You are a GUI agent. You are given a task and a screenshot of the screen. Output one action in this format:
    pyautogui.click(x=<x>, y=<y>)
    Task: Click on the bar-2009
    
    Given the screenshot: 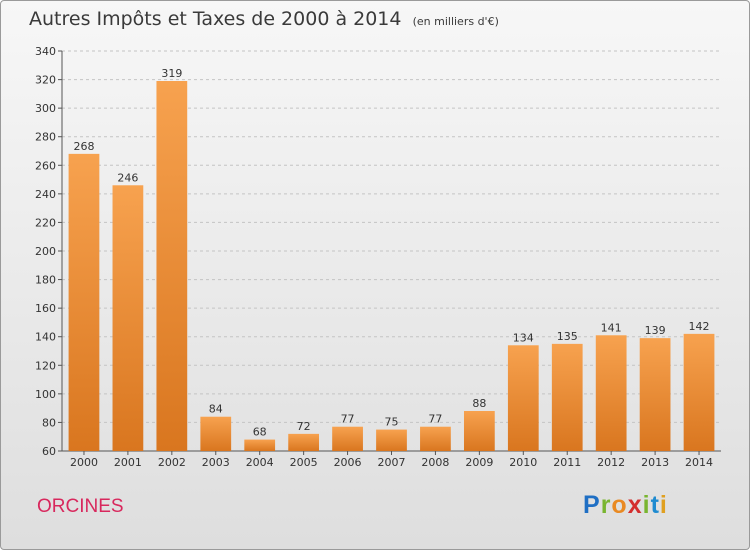 What is the action you would take?
    pyautogui.click(x=479, y=431)
    